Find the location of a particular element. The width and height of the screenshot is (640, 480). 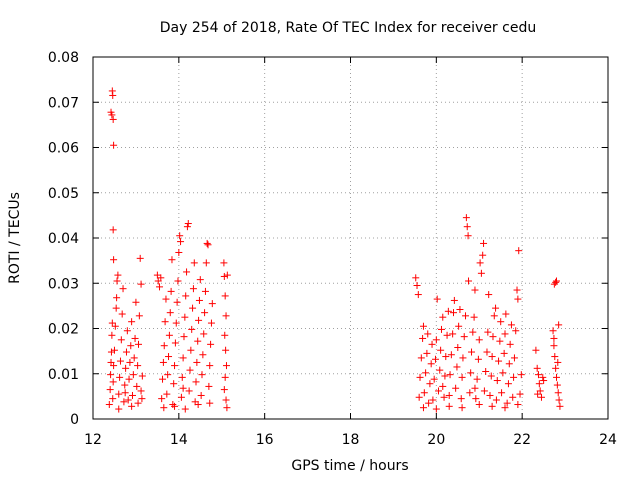

y-tick-labels: 0 0.01 0.02 0.03 0.04 0.05 0.06 0.07 0.08 is located at coordinates (63, 239).